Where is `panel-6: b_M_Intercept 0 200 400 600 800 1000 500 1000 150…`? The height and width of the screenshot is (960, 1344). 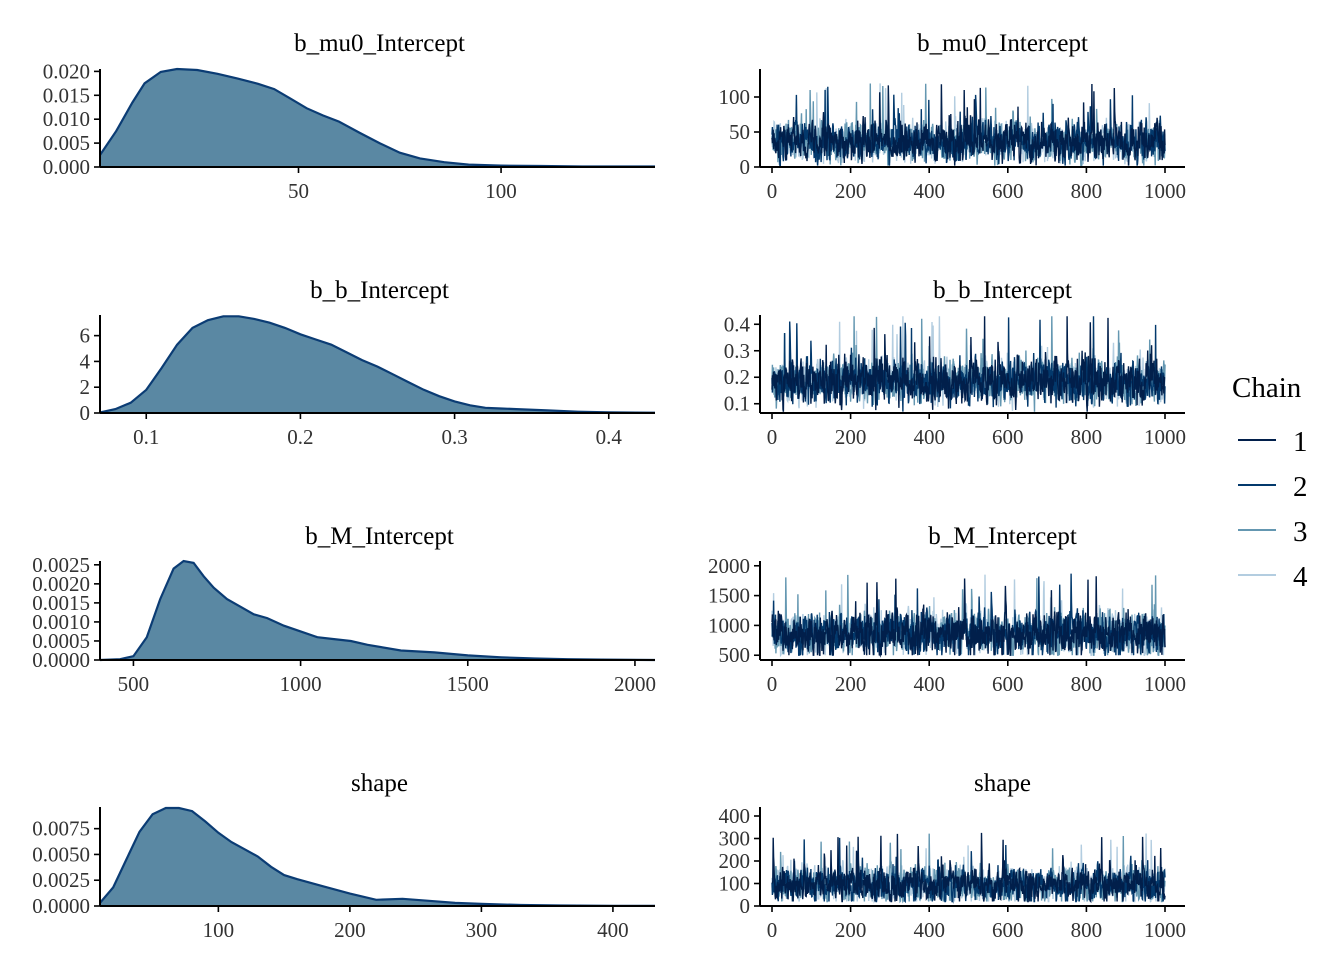 panel-6: b_M_Intercept 0 200 400 600 800 1000 500 1000 150… is located at coordinates (947, 609).